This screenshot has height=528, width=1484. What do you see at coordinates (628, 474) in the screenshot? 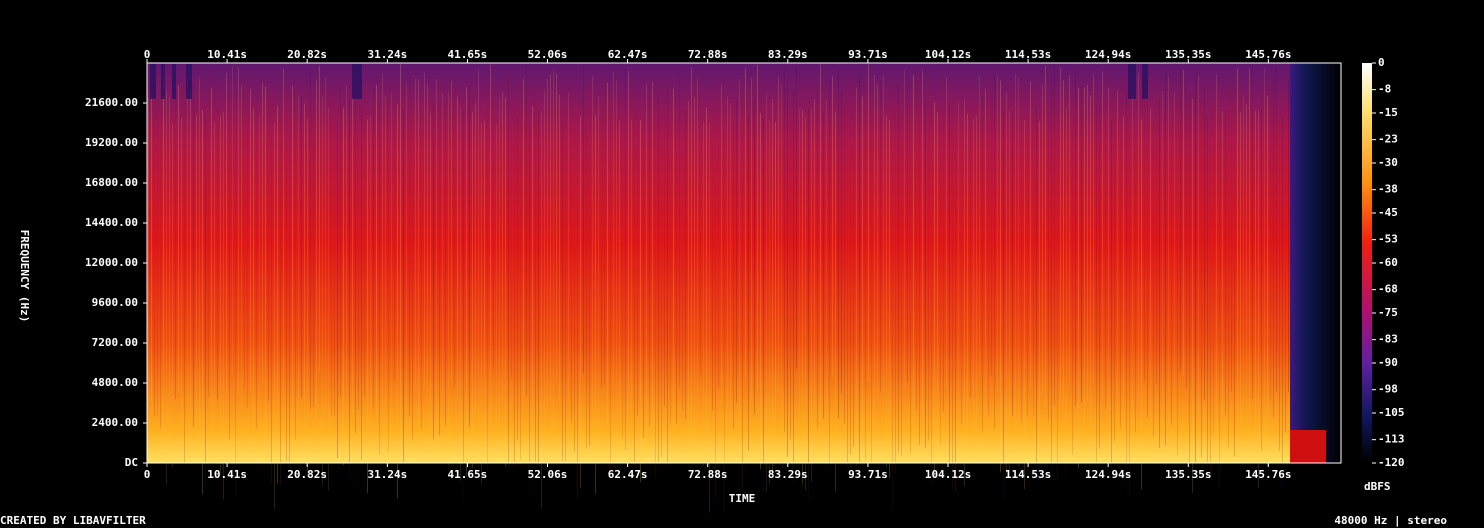
I see `x-tick-label-bottom: 62.47s` at bounding box center [628, 474].